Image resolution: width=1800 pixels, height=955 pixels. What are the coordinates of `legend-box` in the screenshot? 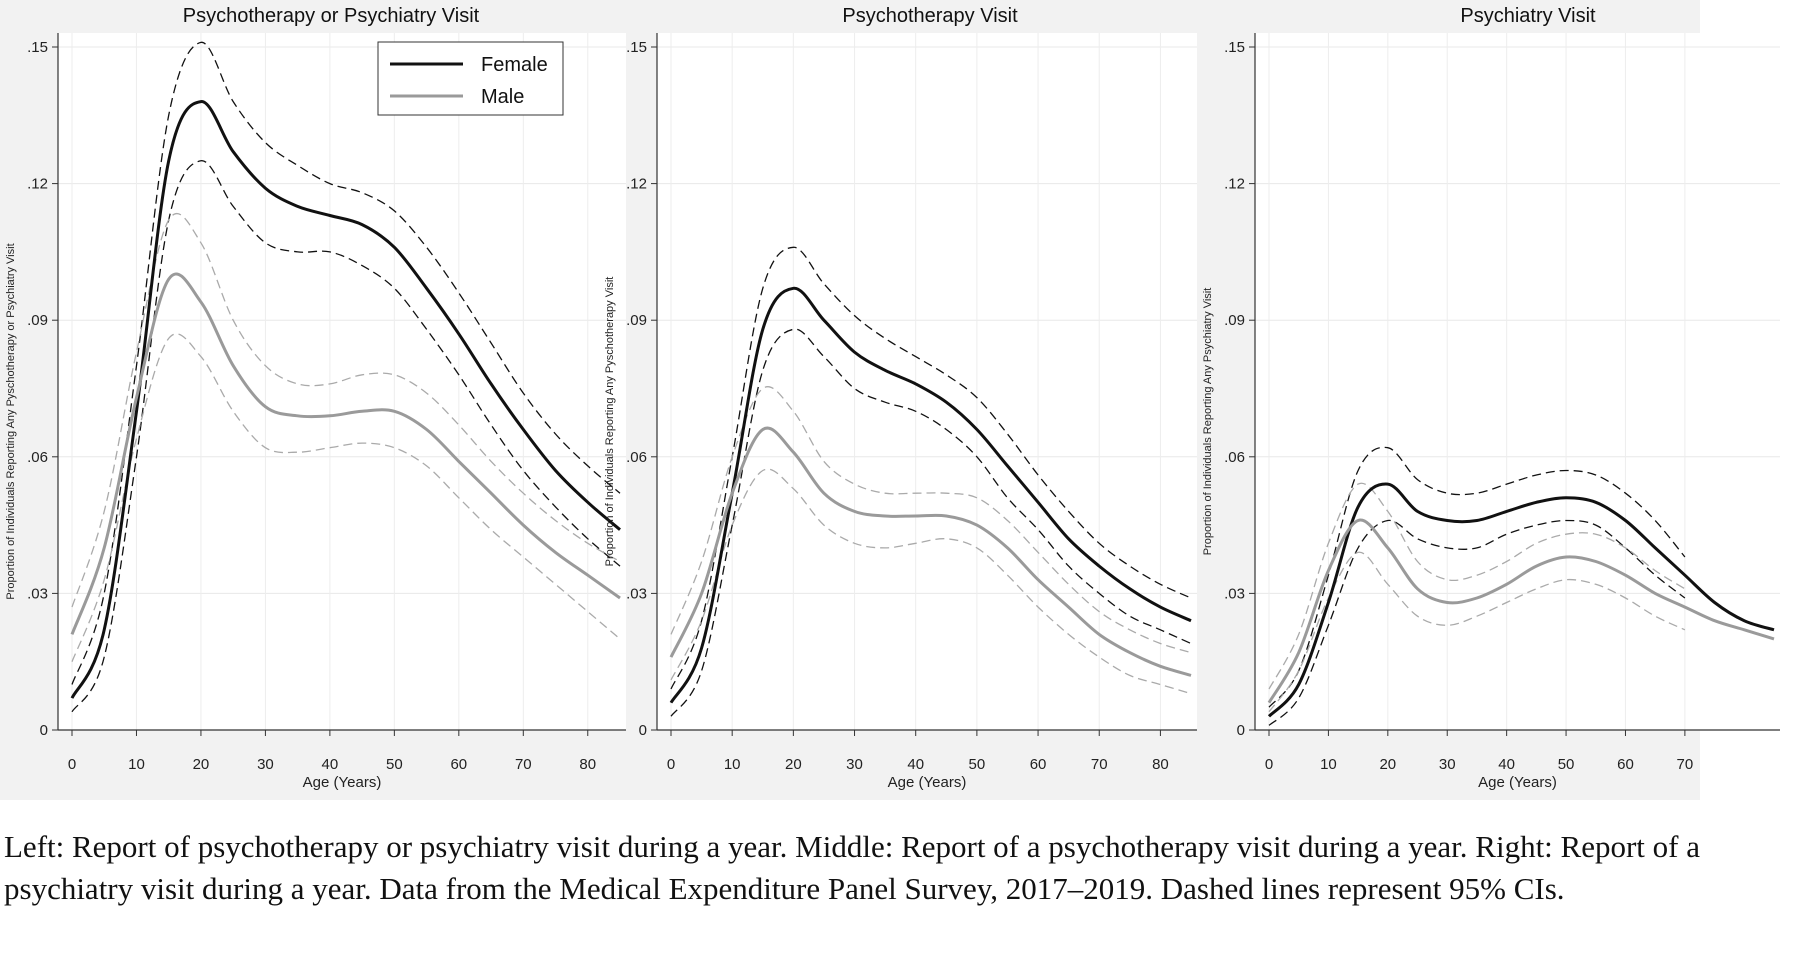 It's located at (470, 78).